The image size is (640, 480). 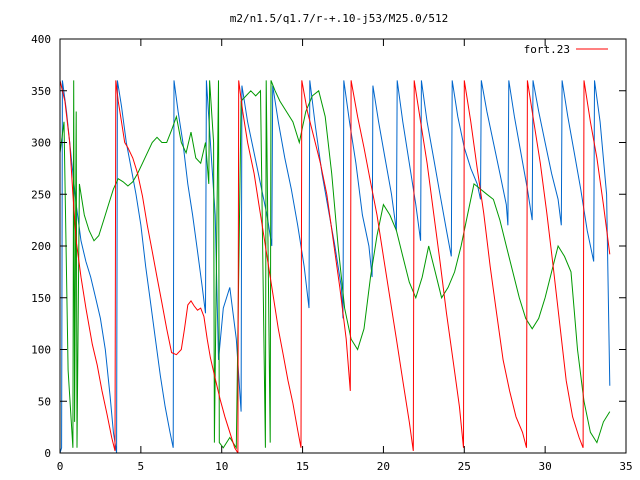 I want to click on y-tick-label: 100, so click(x=41, y=350).